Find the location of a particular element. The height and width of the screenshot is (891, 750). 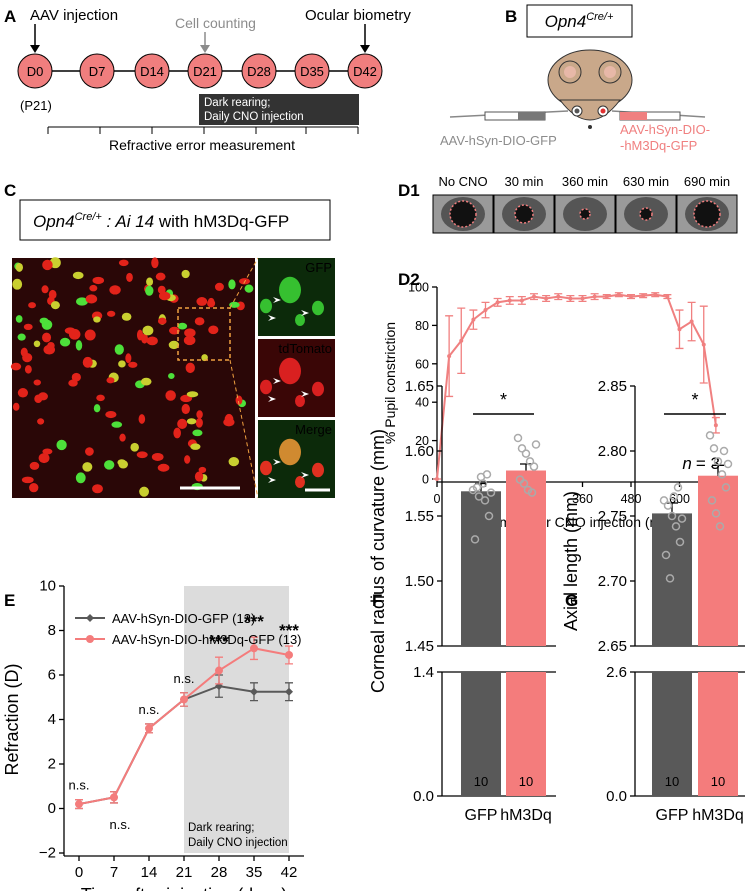

event-label: Cell counting is located at coordinates (215, 23).